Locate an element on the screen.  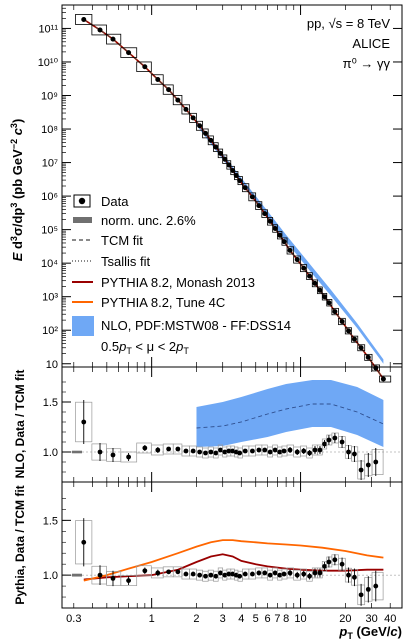
legend-label-scale: 0.5pT < μ < 2pT is located at coordinates (145, 347).